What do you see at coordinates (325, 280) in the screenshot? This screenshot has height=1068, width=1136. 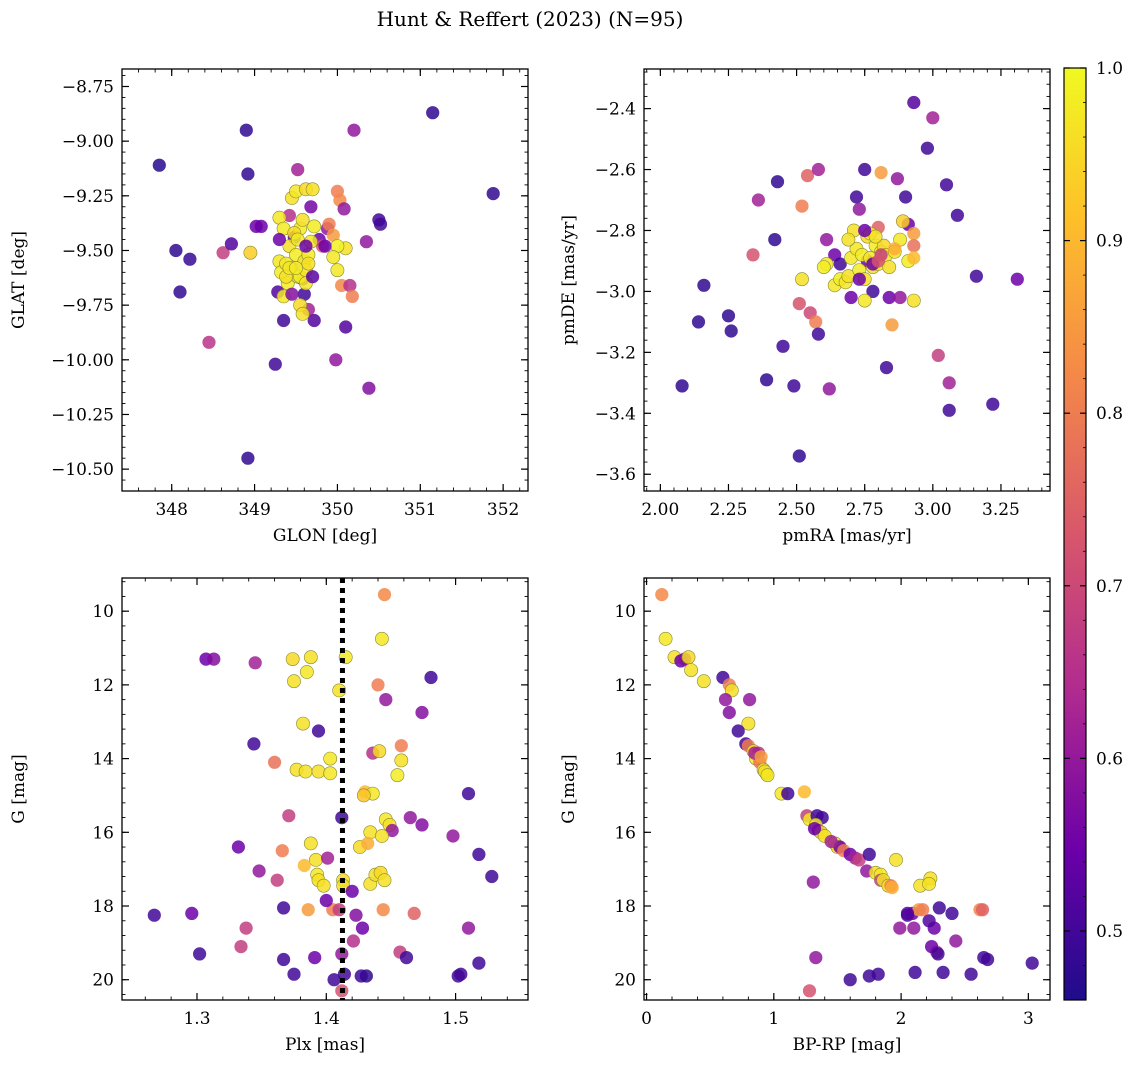 I see `axes-frame` at bounding box center [325, 280].